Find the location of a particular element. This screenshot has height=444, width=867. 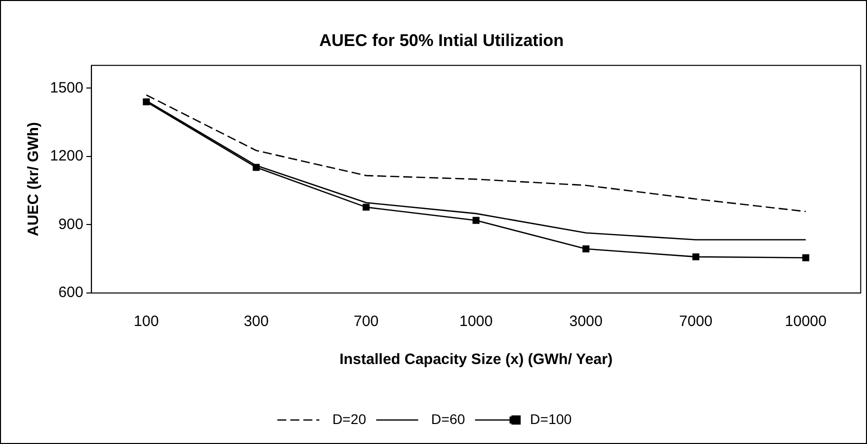

x-tick-label: 7000 is located at coordinates (696, 321).